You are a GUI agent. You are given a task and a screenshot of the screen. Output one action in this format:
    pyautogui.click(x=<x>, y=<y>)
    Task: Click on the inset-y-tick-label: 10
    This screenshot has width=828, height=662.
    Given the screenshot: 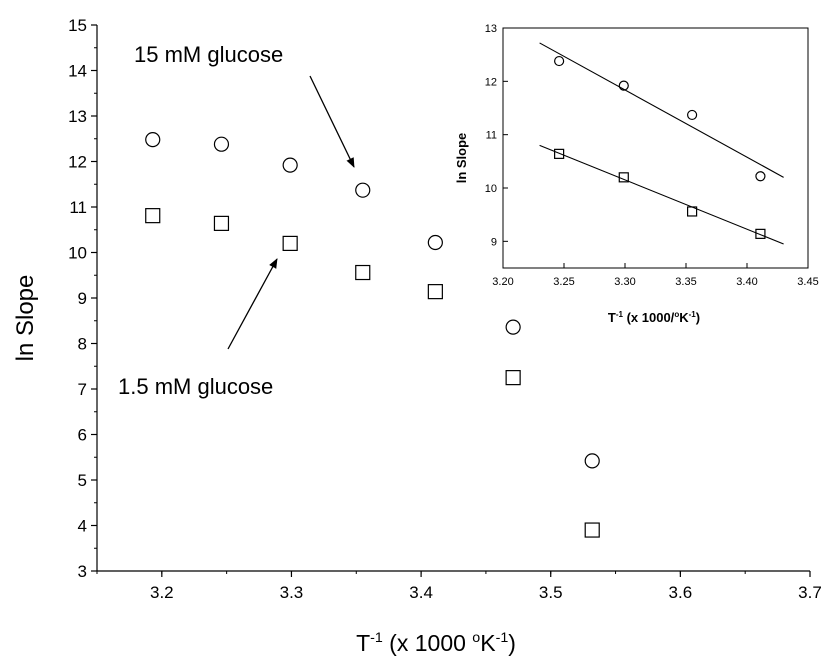 What is the action you would take?
    pyautogui.click(x=491, y=189)
    